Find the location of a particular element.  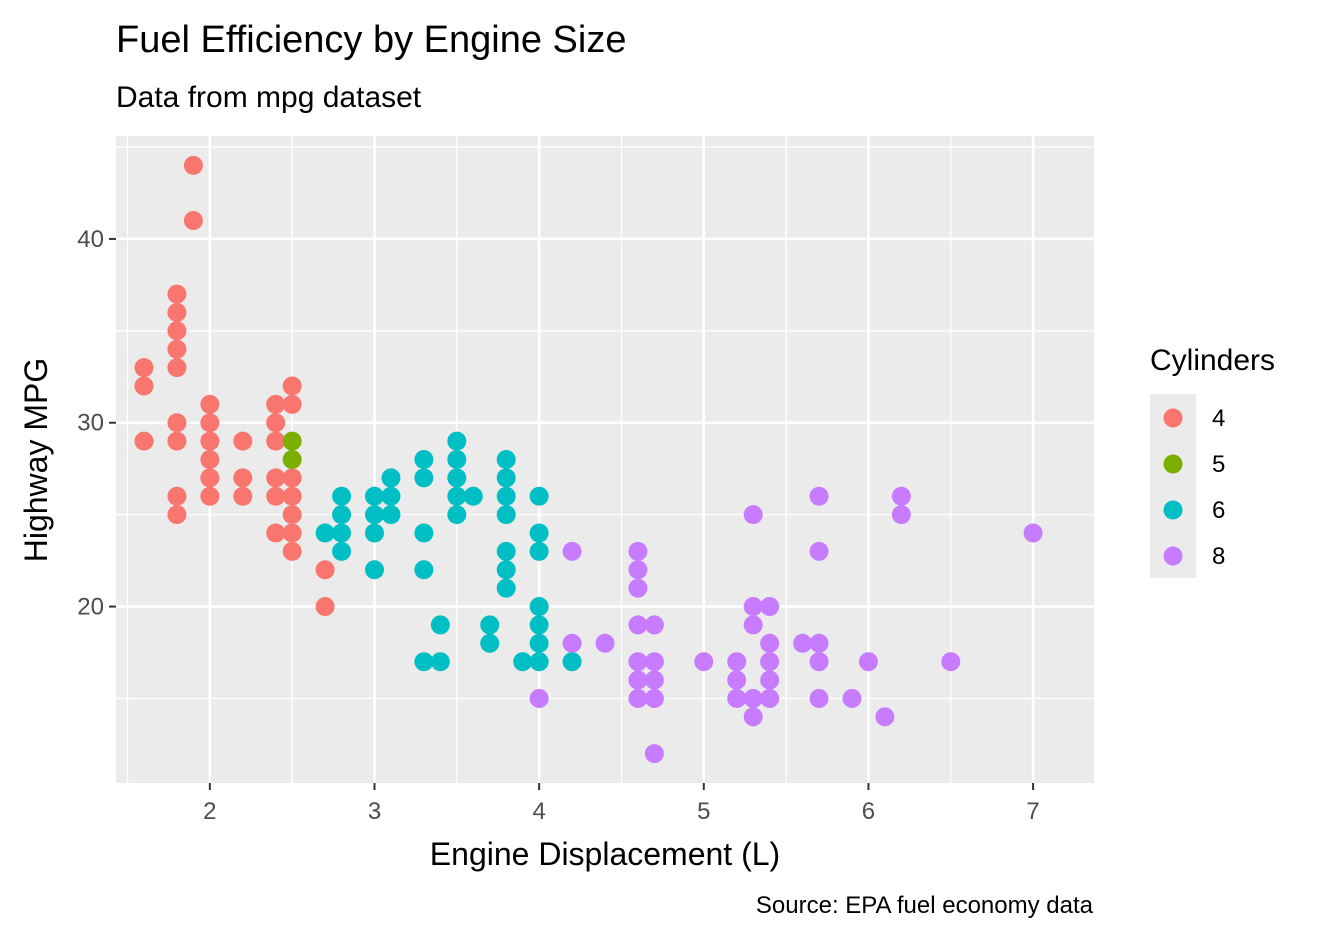

legend-label-cyl-6: 6 is located at coordinates (1218, 510).